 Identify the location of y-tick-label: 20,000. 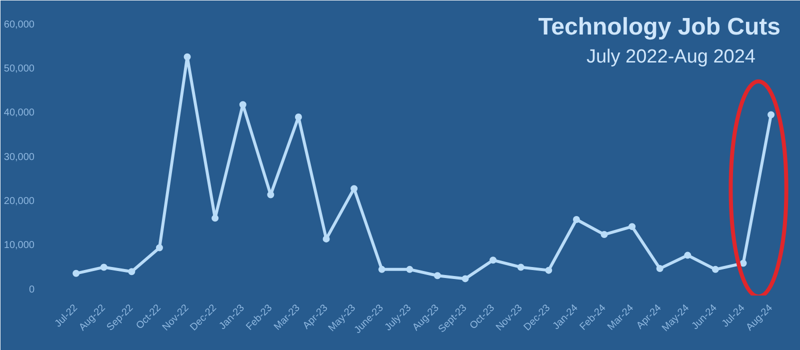
(19, 201).